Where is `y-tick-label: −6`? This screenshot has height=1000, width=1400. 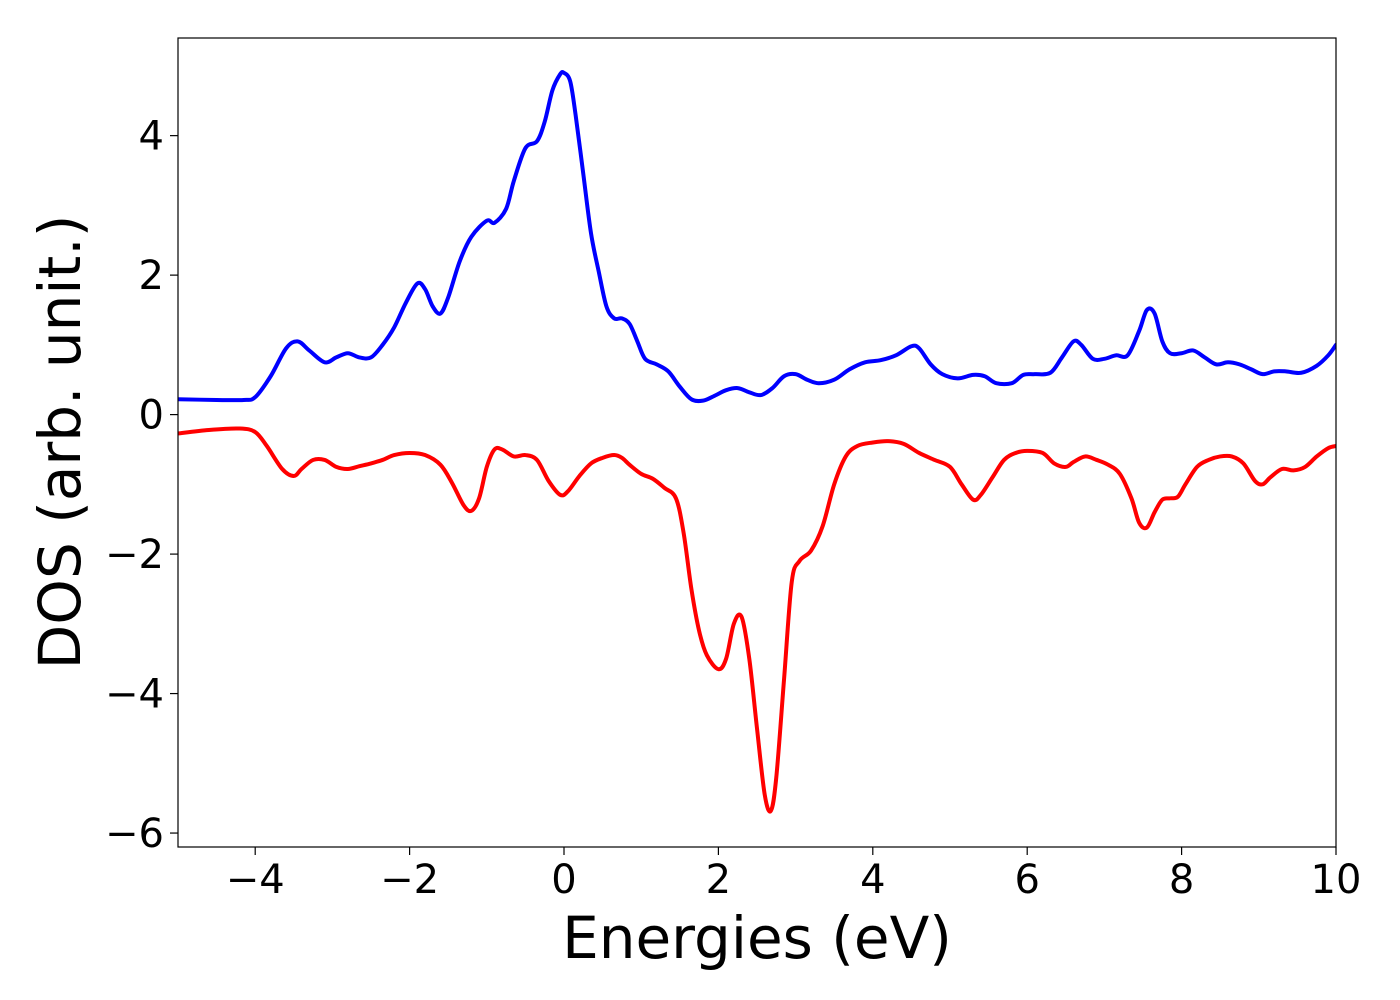 y-tick-label: −6 is located at coordinates (134, 834).